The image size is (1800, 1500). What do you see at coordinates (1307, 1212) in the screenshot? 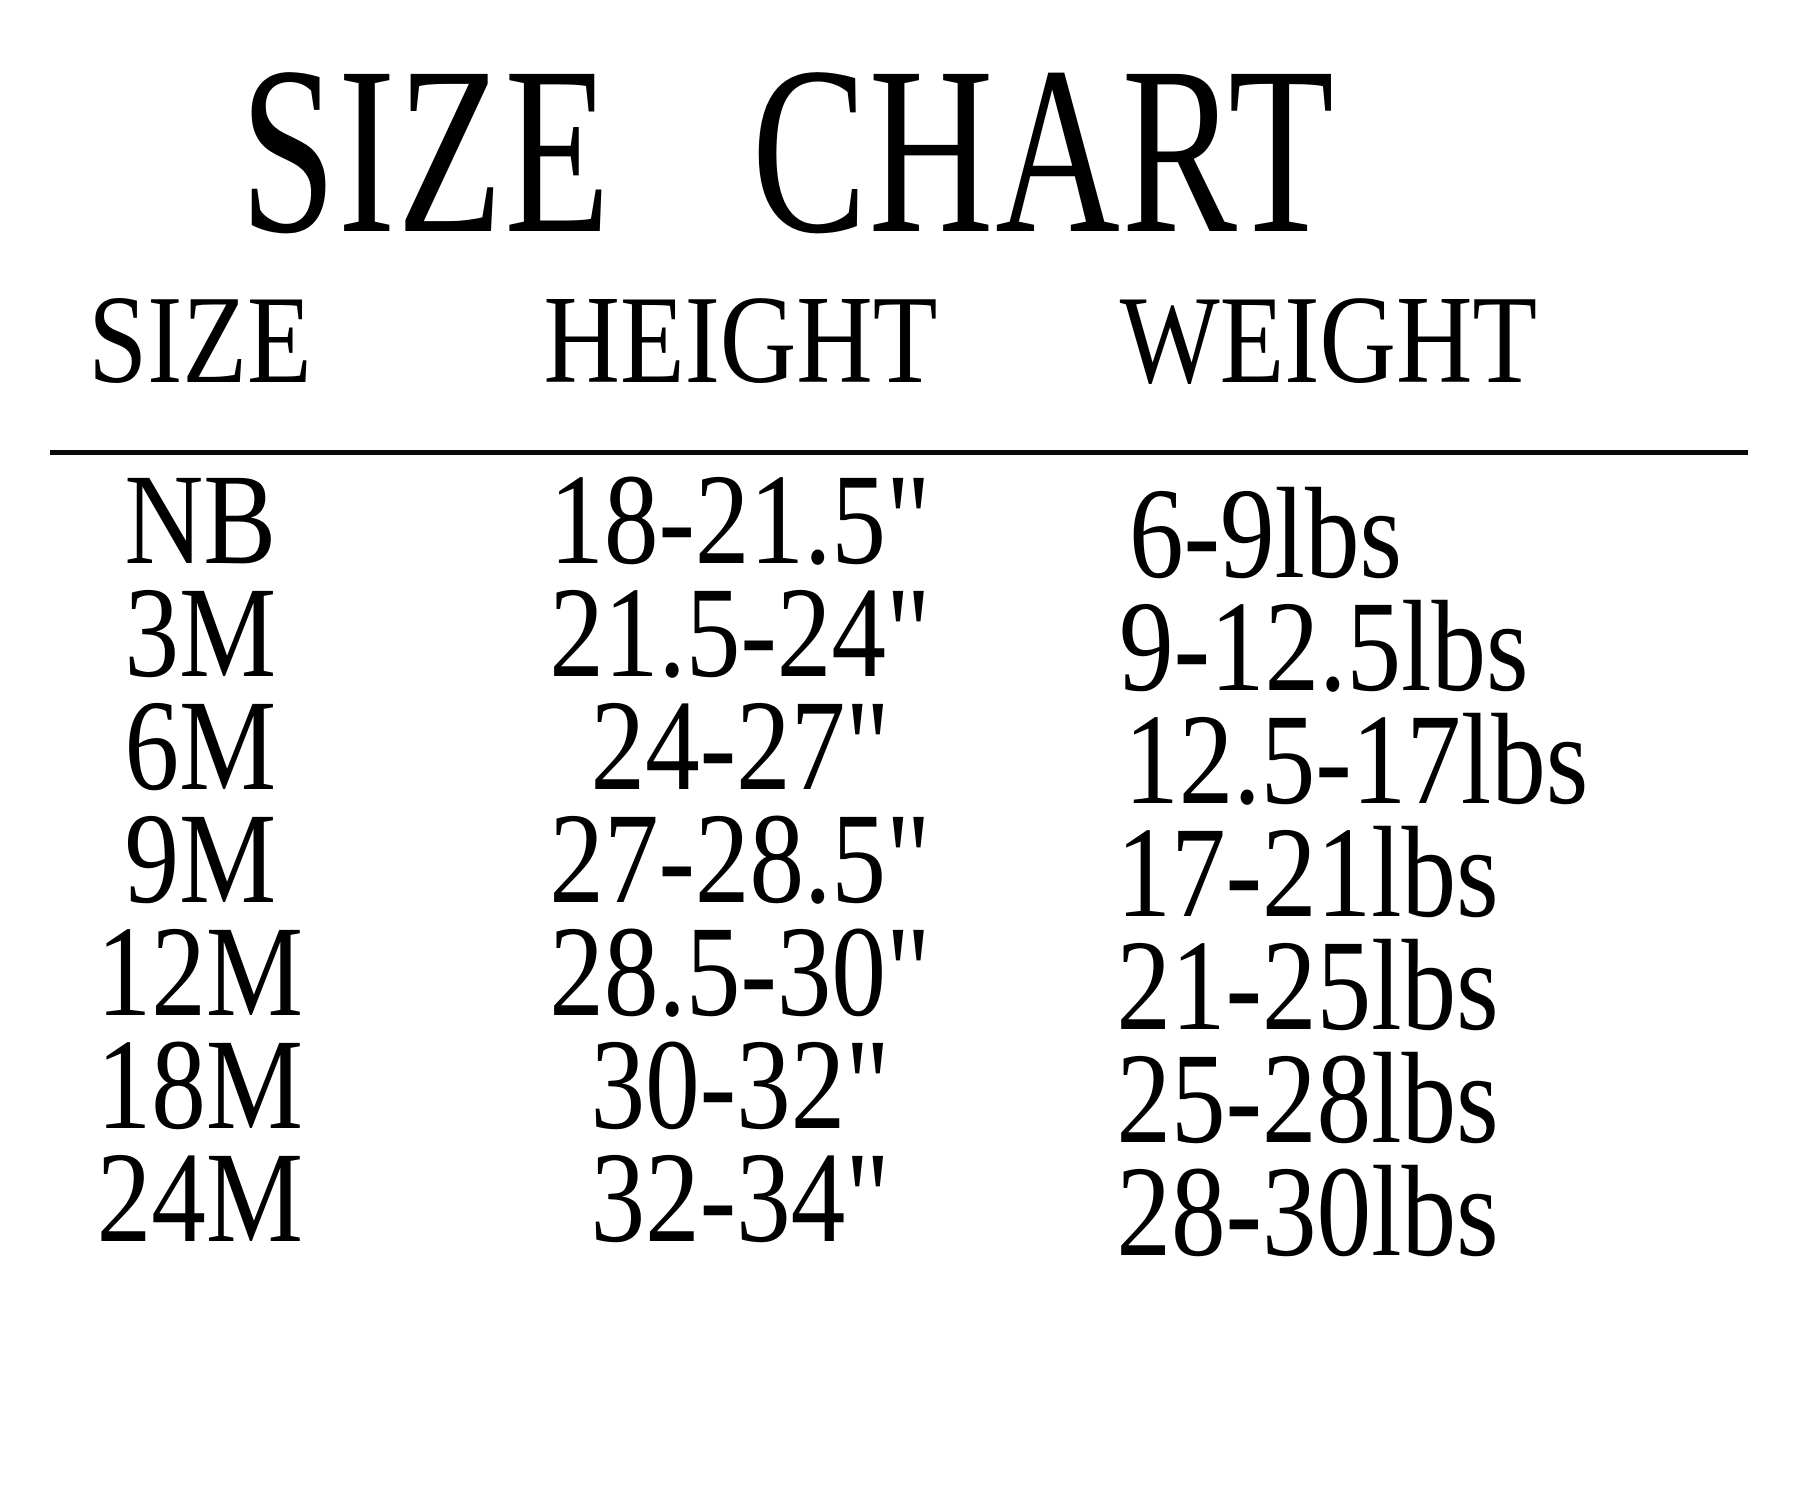
I see `weight-value: 28-30lbs` at bounding box center [1307, 1212].